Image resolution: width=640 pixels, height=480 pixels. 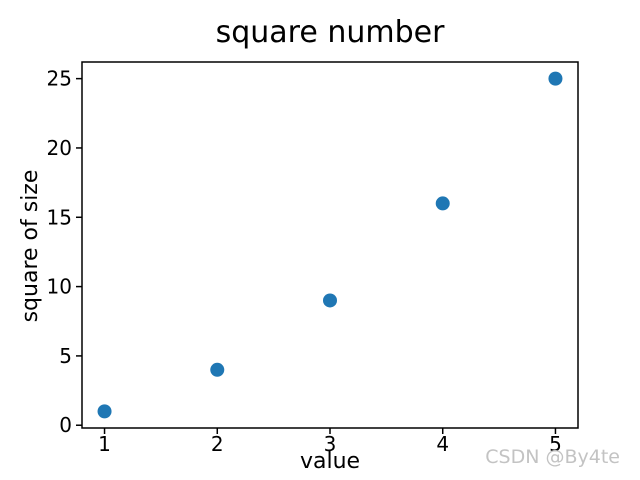 What do you see at coordinates (330, 461) in the screenshot?
I see `x-axis-label: value` at bounding box center [330, 461].